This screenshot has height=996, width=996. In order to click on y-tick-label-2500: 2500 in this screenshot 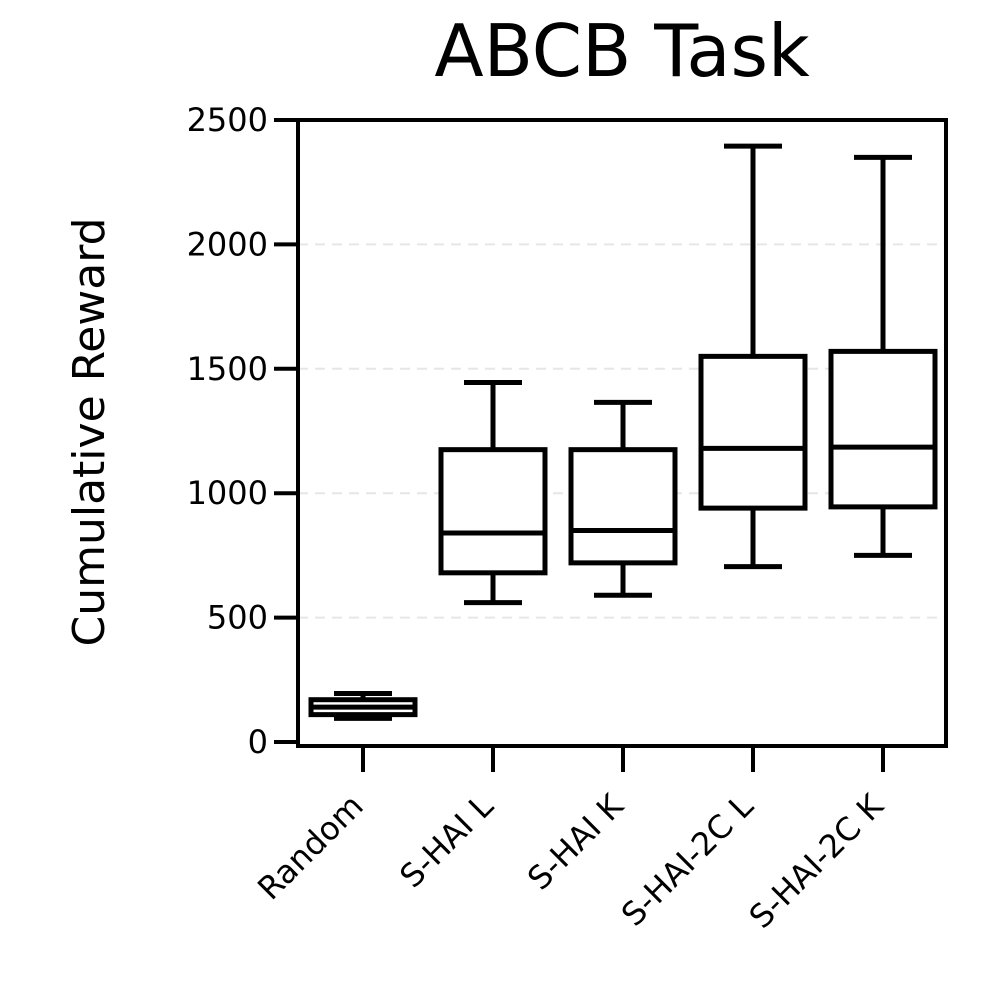, I will do `click(227, 120)`.